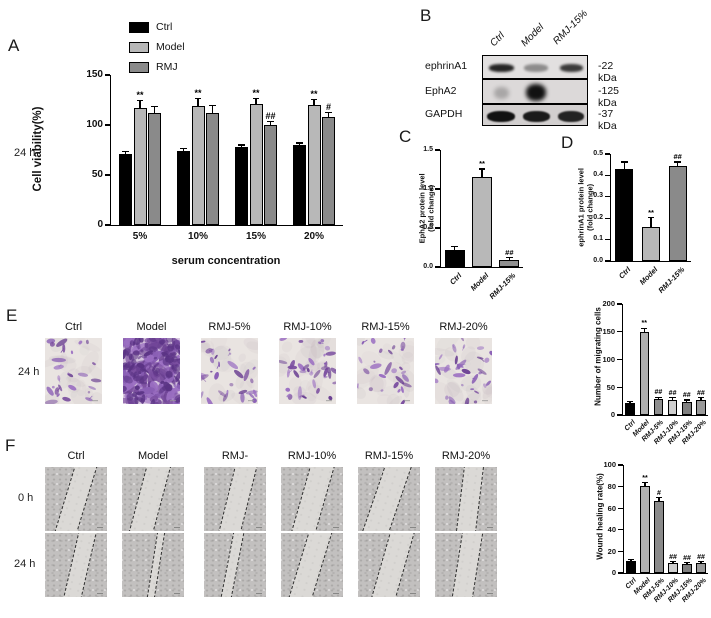 This screenshot has height=618, width=711. I want to click on panel-e-label: E, so click(12, 315).